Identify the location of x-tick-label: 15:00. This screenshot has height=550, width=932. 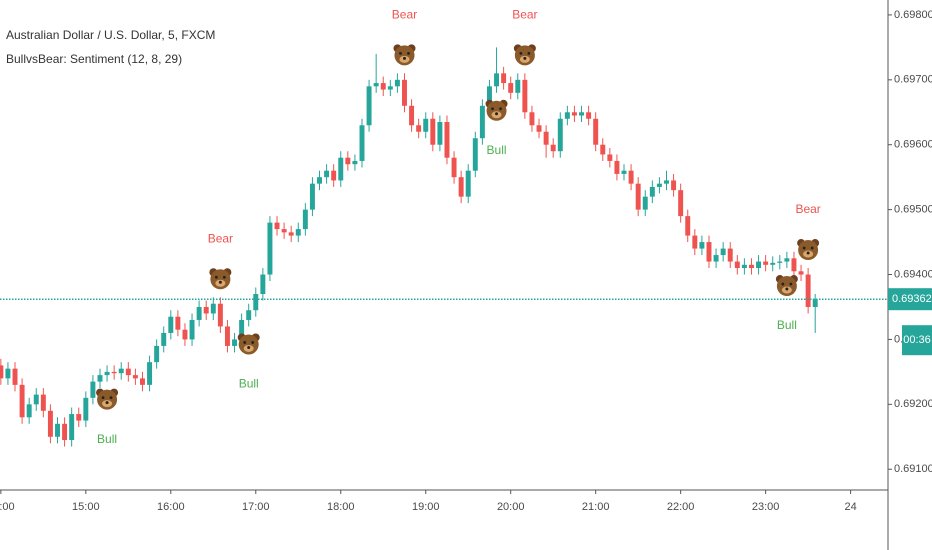
(86, 507).